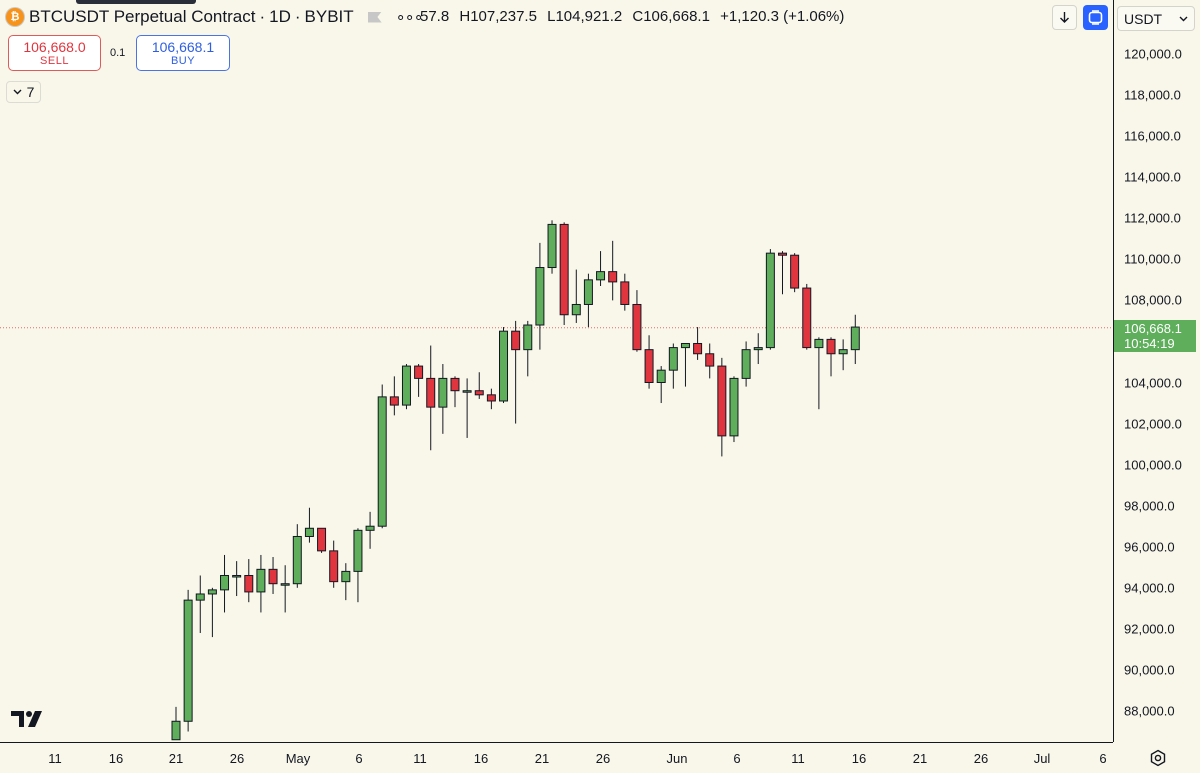 The image size is (1200, 773). What do you see at coordinates (1042, 758) in the screenshot?
I see `time-tick: Jul` at bounding box center [1042, 758].